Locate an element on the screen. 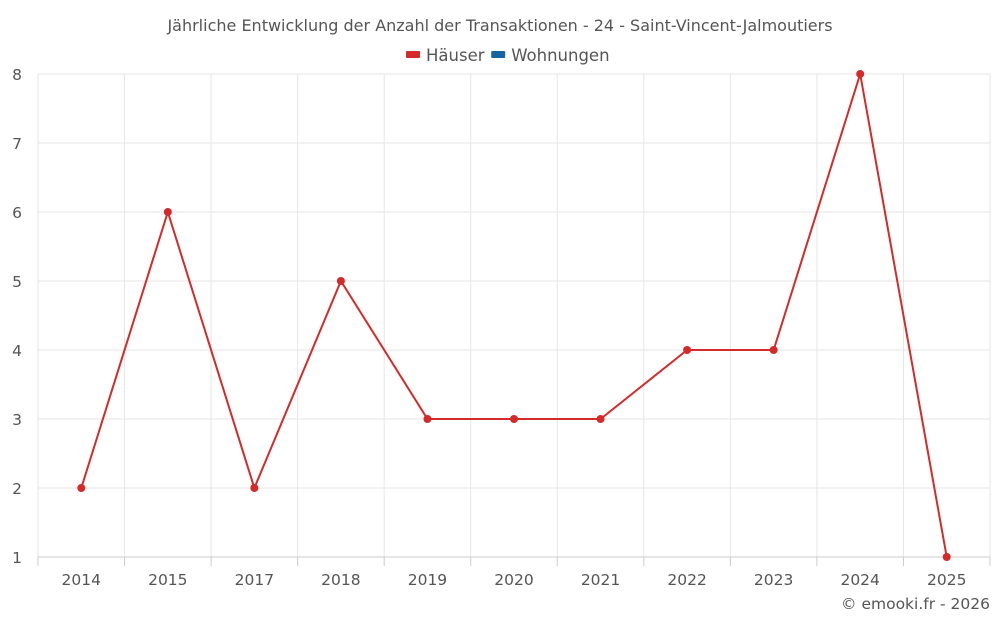  legend: Häuser Wohnungen is located at coordinates (508, 55).